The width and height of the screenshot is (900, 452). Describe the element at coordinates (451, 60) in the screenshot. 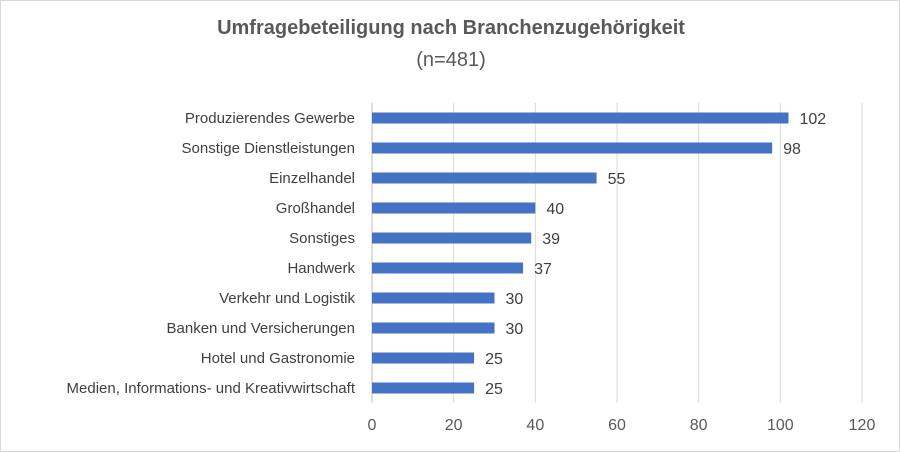

I see `chart-subtitle: (n=481)` at that location.